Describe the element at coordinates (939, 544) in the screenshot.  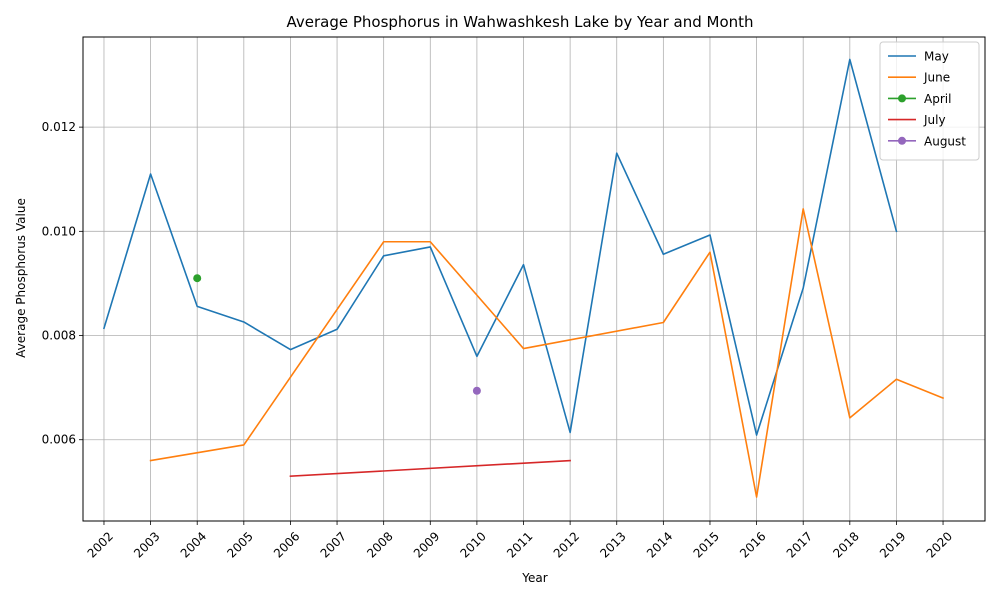
I see `x-tick-label: 2020` at that location.